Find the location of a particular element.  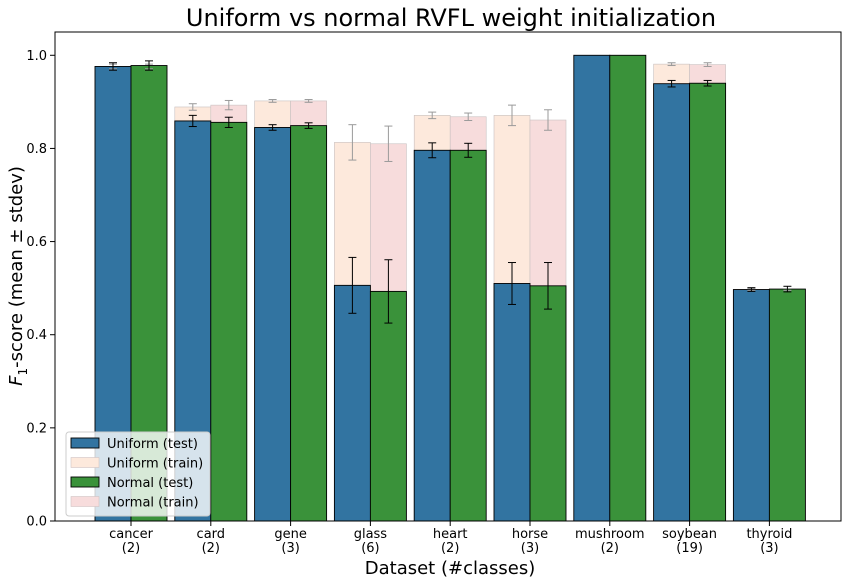

x-tick-label: horse is located at coordinates (530, 534).